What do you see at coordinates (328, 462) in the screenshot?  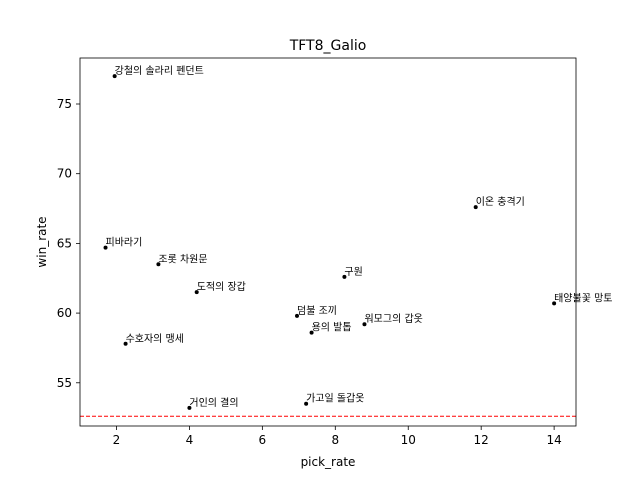 I see `x-axis-label: pick_rate` at bounding box center [328, 462].